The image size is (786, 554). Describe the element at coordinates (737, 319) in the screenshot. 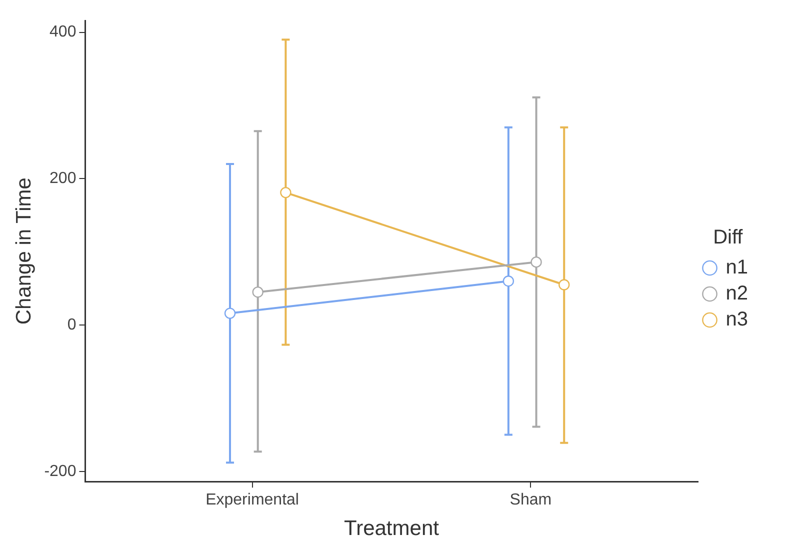

I see `legend-label: n3` at that location.